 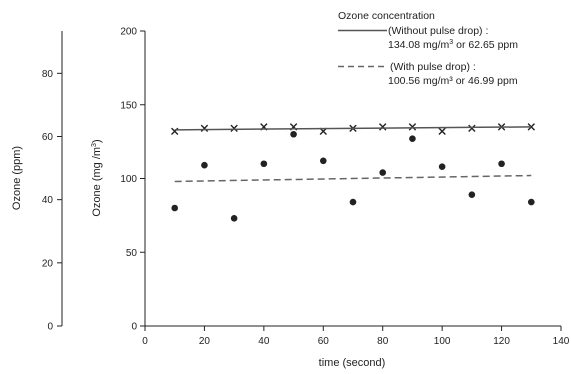 I want to click on secondary-y-tick-label: 0, so click(x=50, y=327).